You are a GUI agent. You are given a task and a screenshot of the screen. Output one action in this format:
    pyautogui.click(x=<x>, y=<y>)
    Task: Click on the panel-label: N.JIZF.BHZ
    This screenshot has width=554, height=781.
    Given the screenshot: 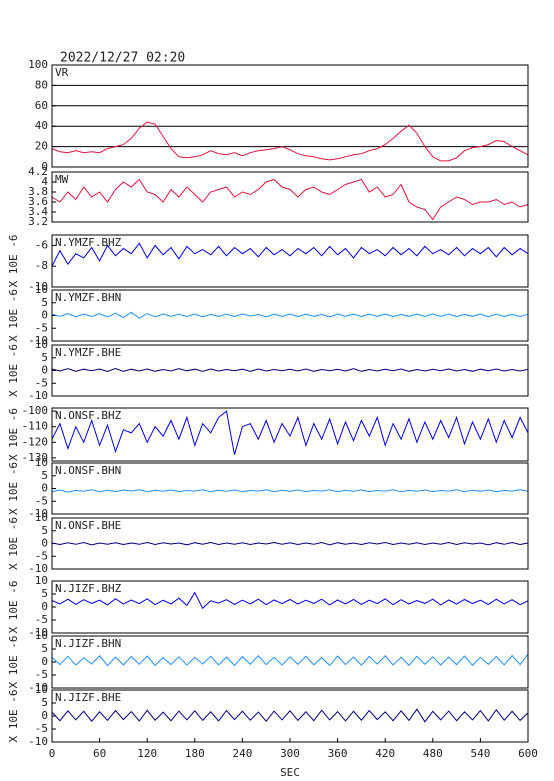 What is the action you would take?
    pyautogui.click(x=88, y=588)
    